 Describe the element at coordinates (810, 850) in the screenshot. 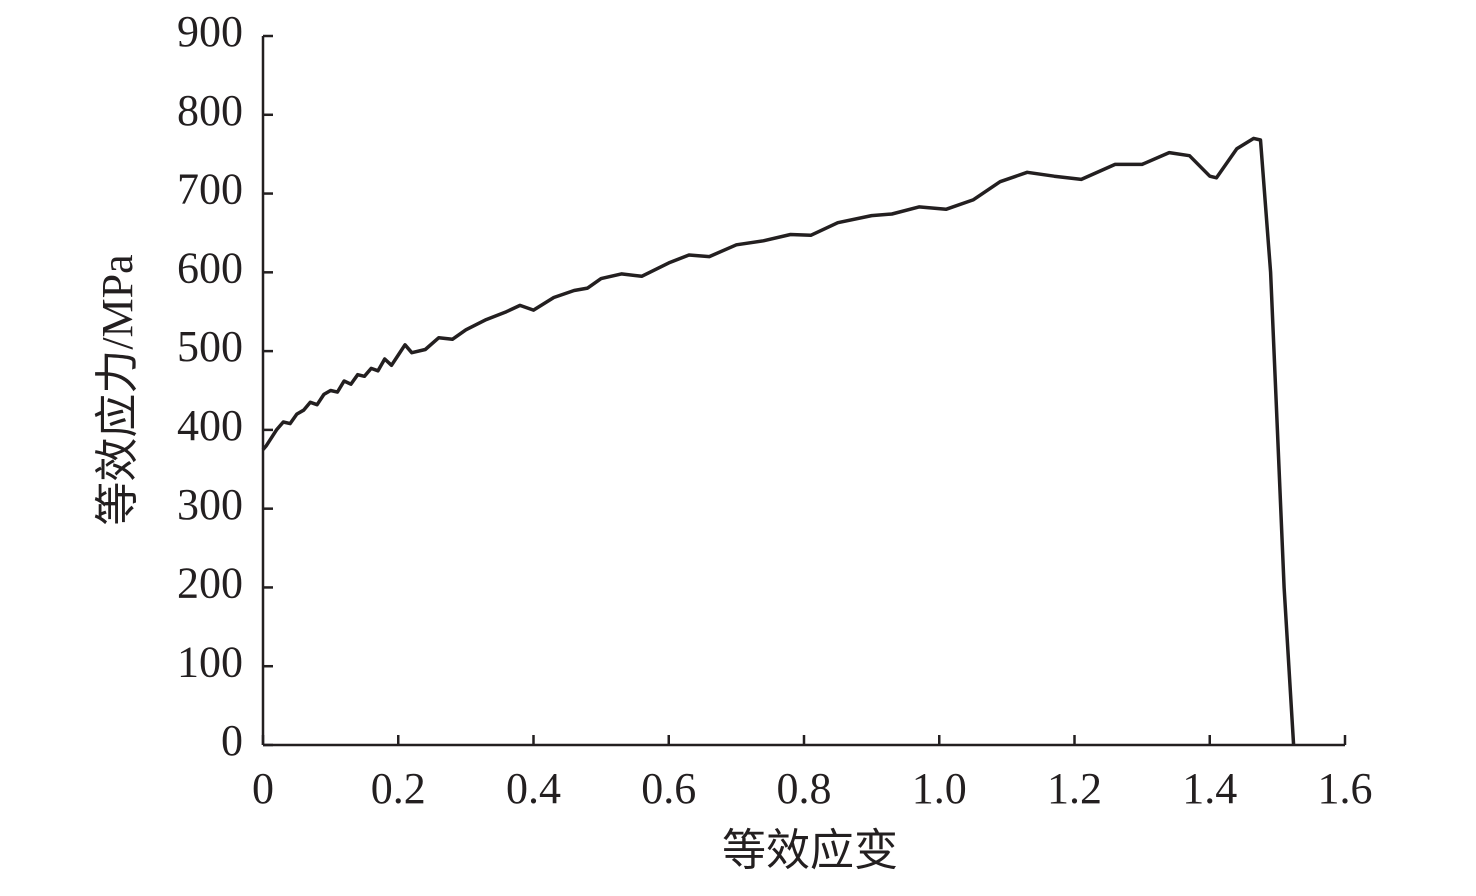

I see `x-axis-label: 等效应变` at that location.